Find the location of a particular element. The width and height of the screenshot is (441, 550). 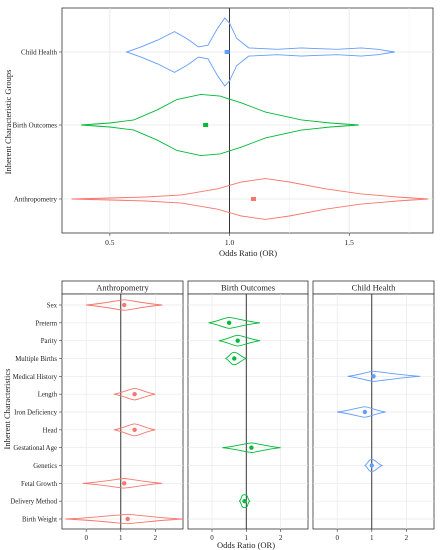

point-gestational-age is located at coordinates (251, 447).